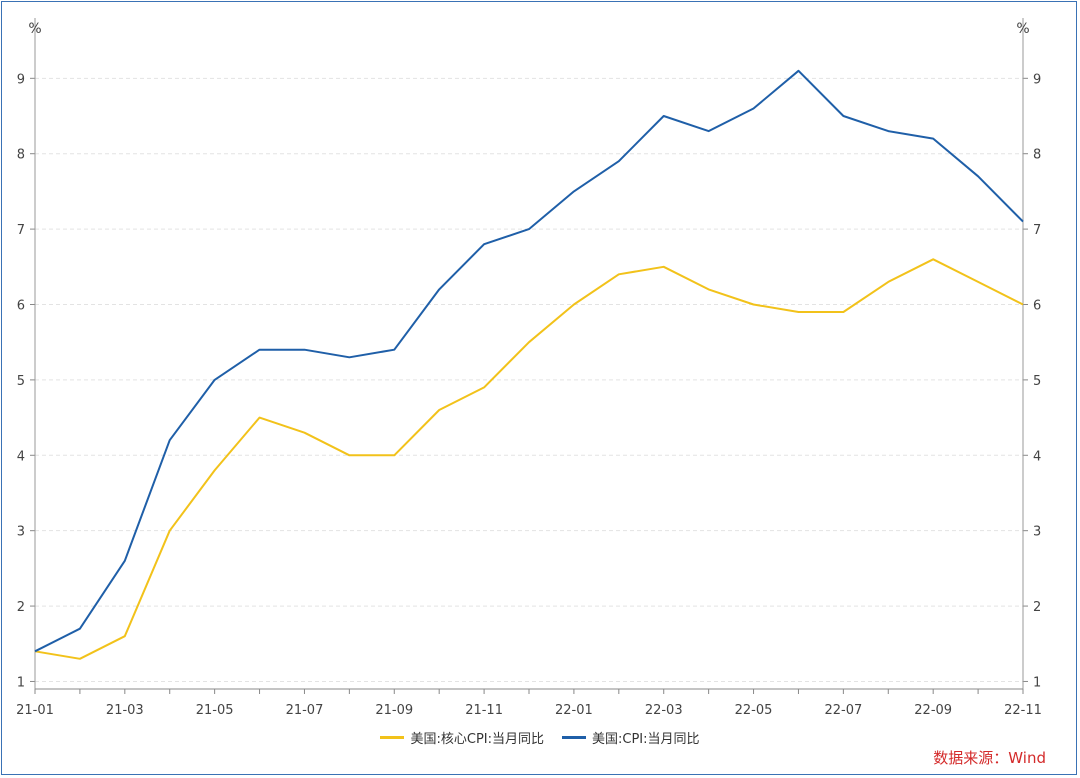 This screenshot has height=778, width=1080. Describe the element at coordinates (392, 737) in the screenshot. I see `legend-swatch-core-cpi` at that location.